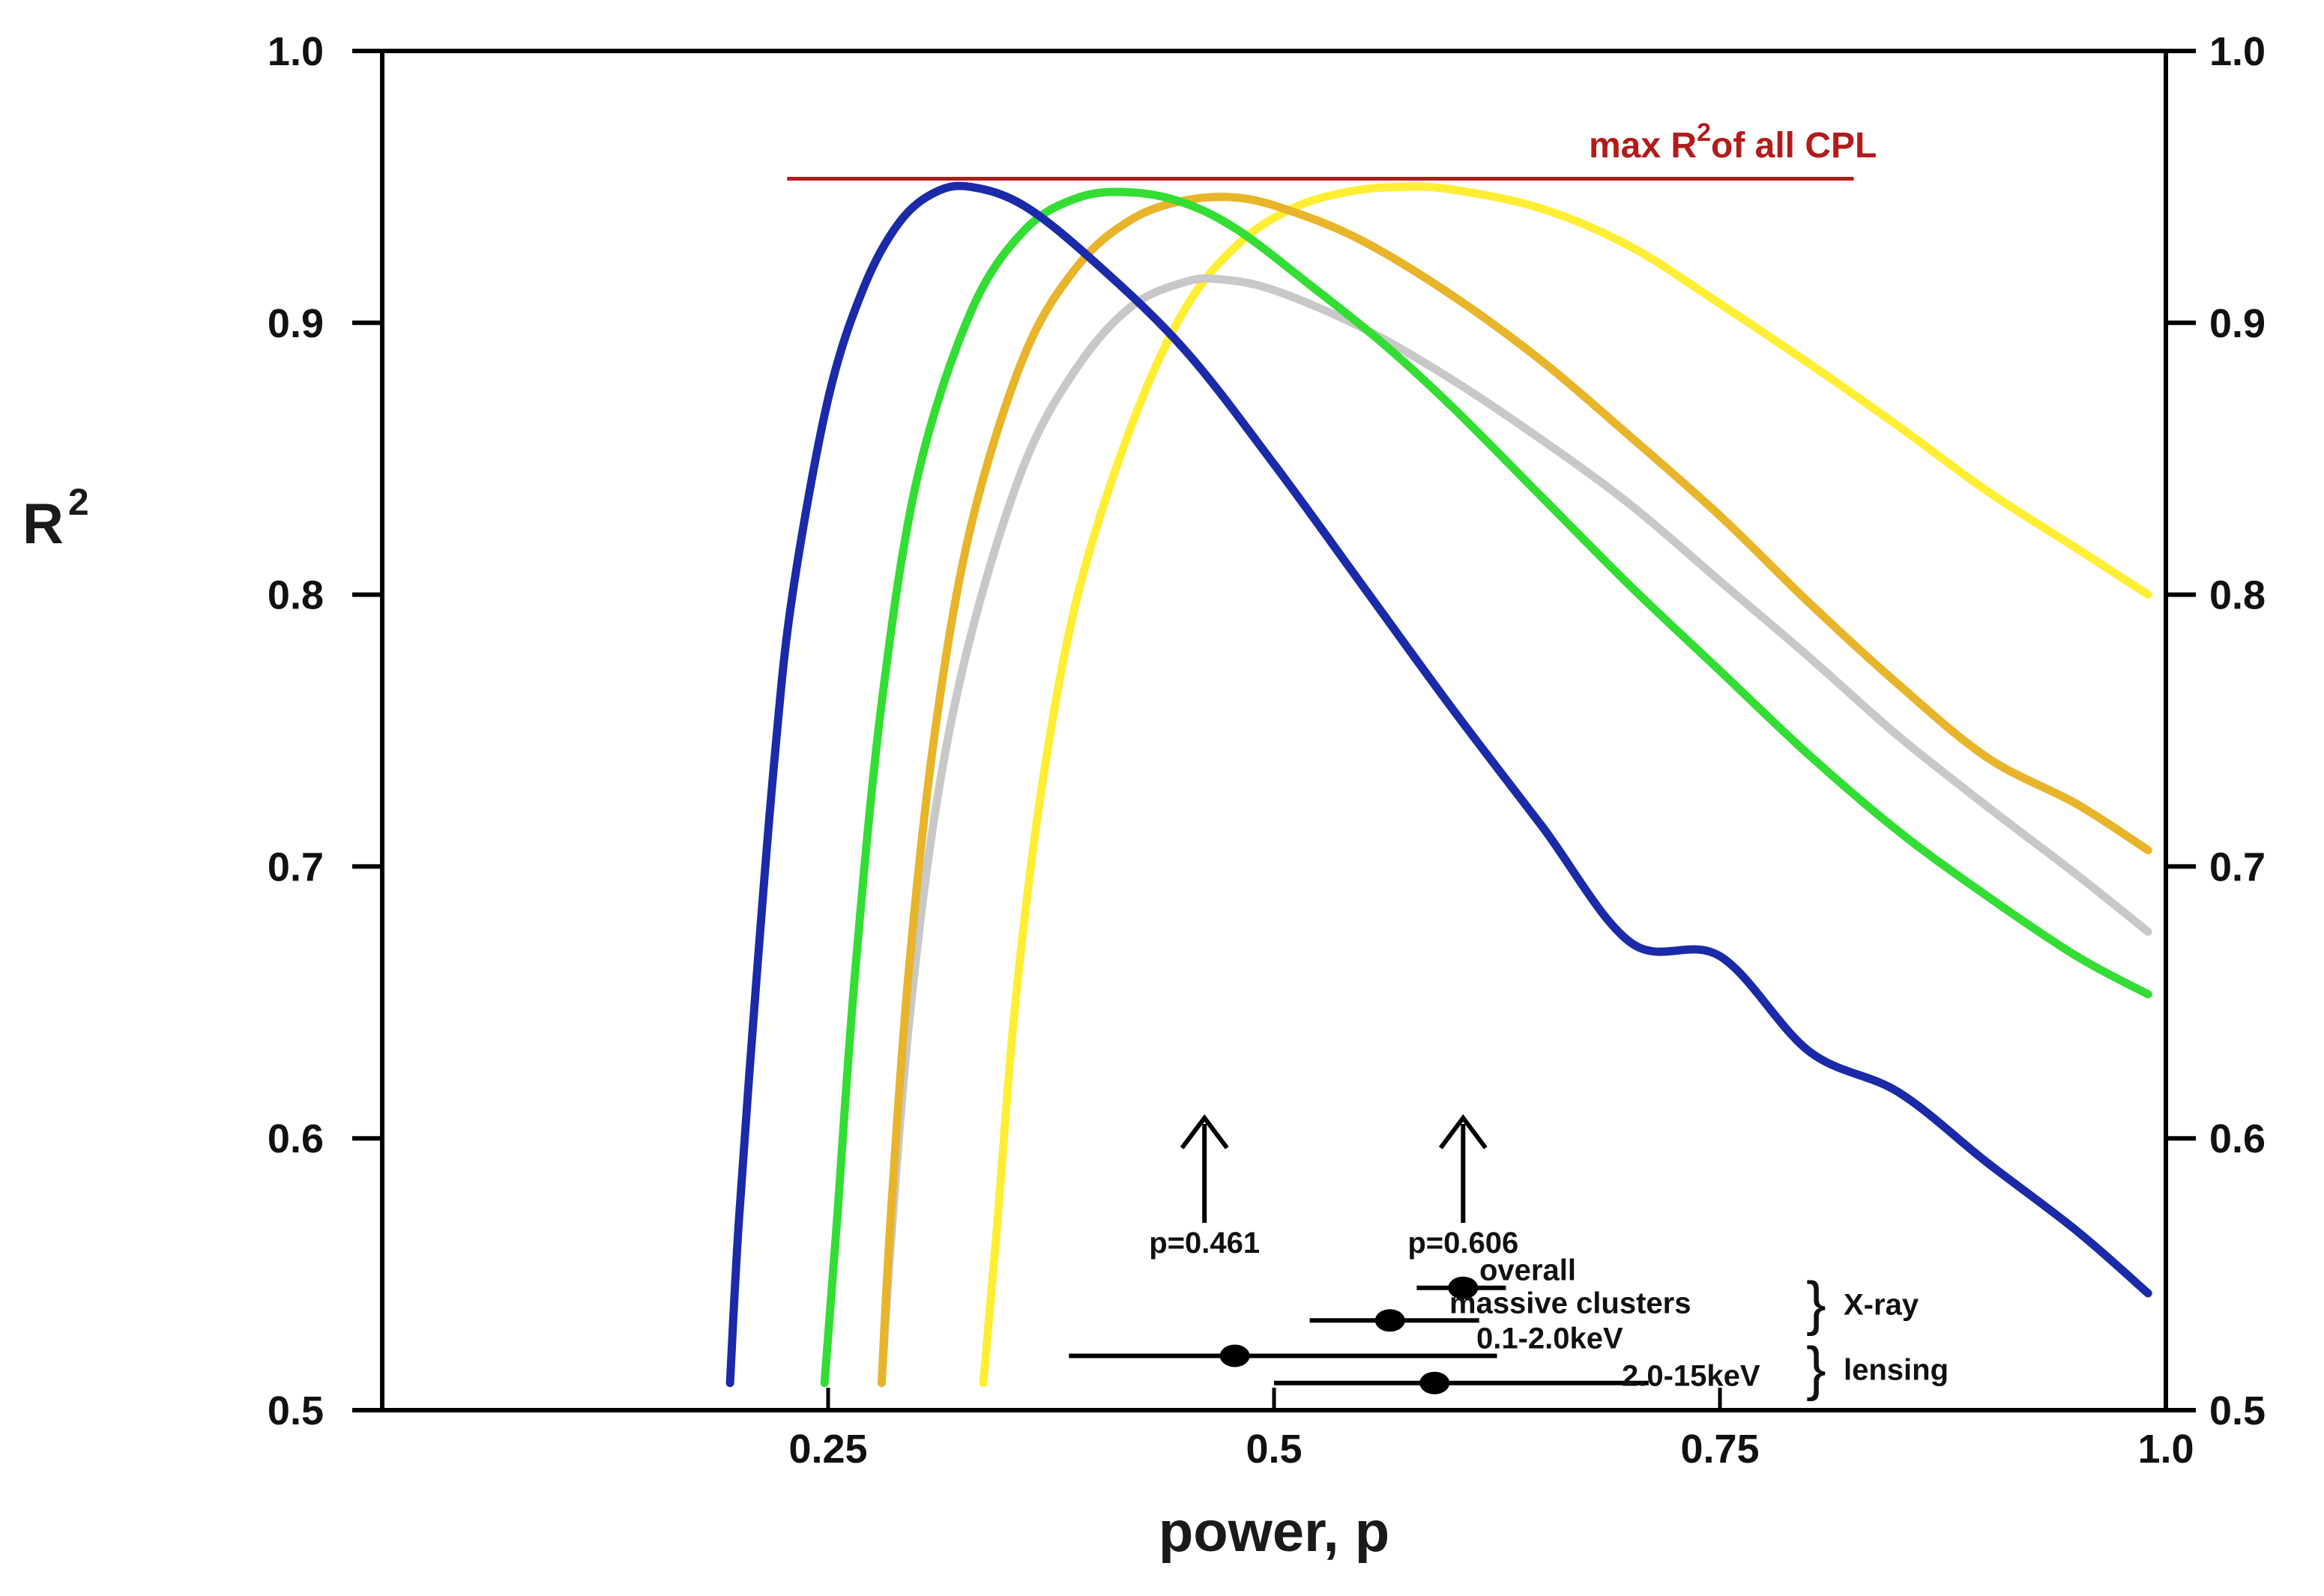 This screenshot has width=2324, height=1596. What do you see at coordinates (1704, 132) in the screenshot?
I see `max-r2-label-superscript: 2` at bounding box center [1704, 132].